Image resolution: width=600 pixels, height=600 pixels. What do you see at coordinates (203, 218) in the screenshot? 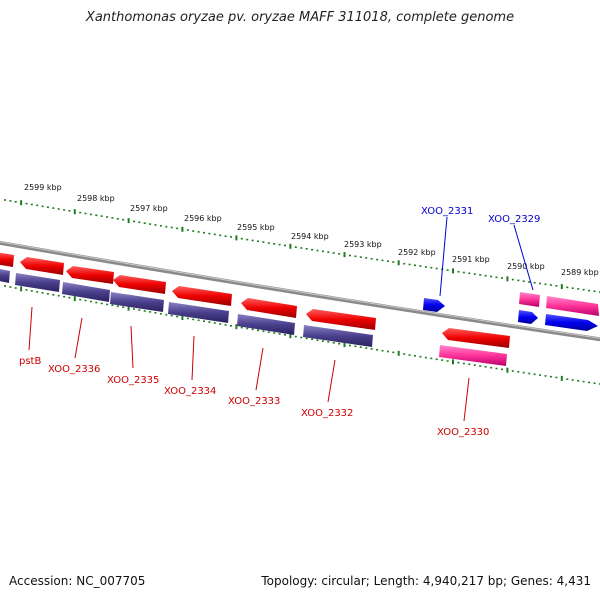
I see `ruler-label-2596: 2596 kbp` at bounding box center [203, 218].